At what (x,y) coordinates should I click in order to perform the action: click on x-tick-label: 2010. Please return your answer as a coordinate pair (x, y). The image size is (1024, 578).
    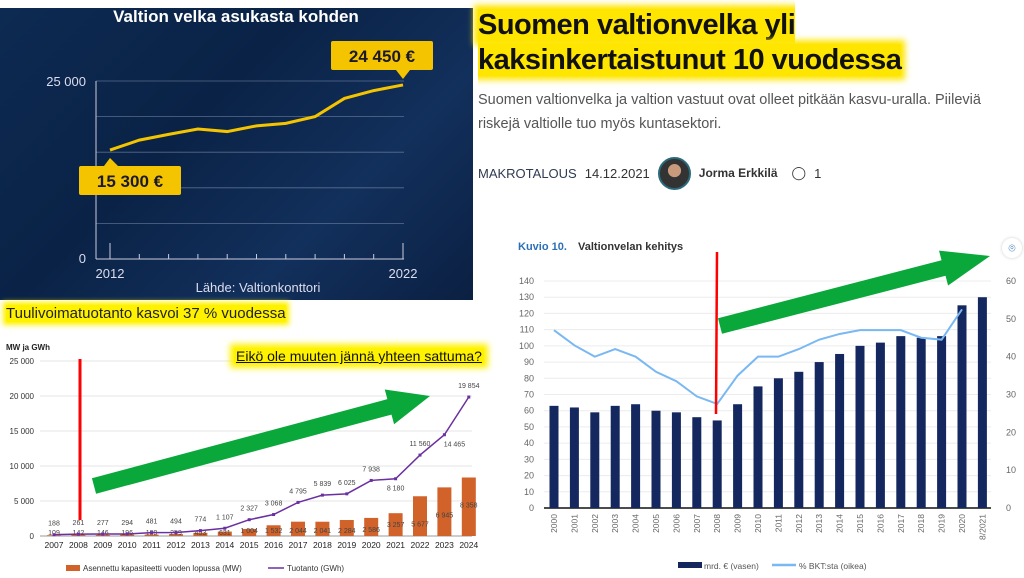
    Looking at the image, I should click on (127, 545).